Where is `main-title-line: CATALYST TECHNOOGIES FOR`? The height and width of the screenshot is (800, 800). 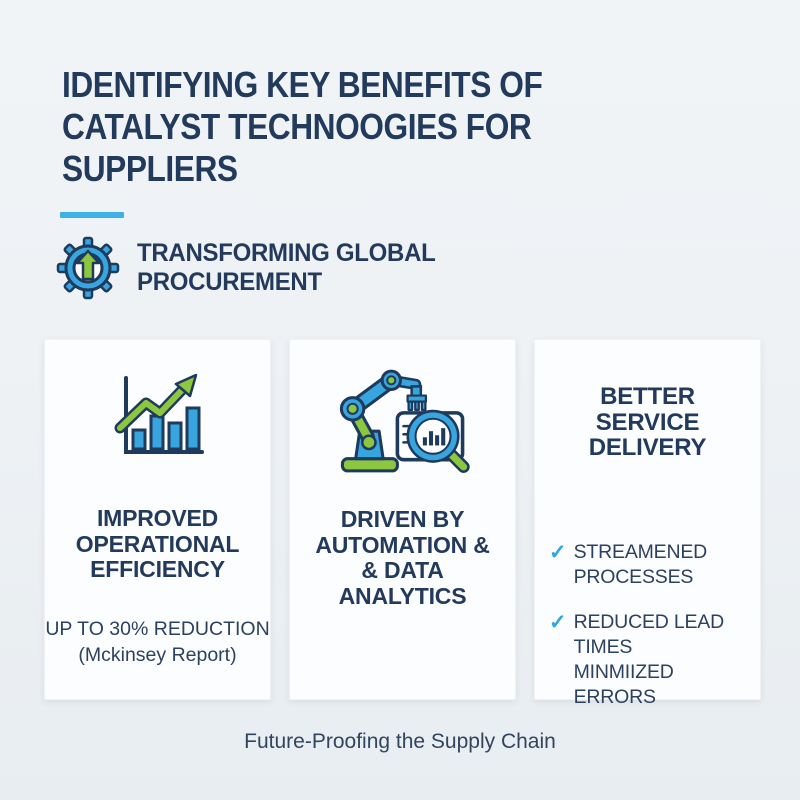
main-title-line: CATALYST TECHNOOGIES FOR is located at coordinates (297, 126).